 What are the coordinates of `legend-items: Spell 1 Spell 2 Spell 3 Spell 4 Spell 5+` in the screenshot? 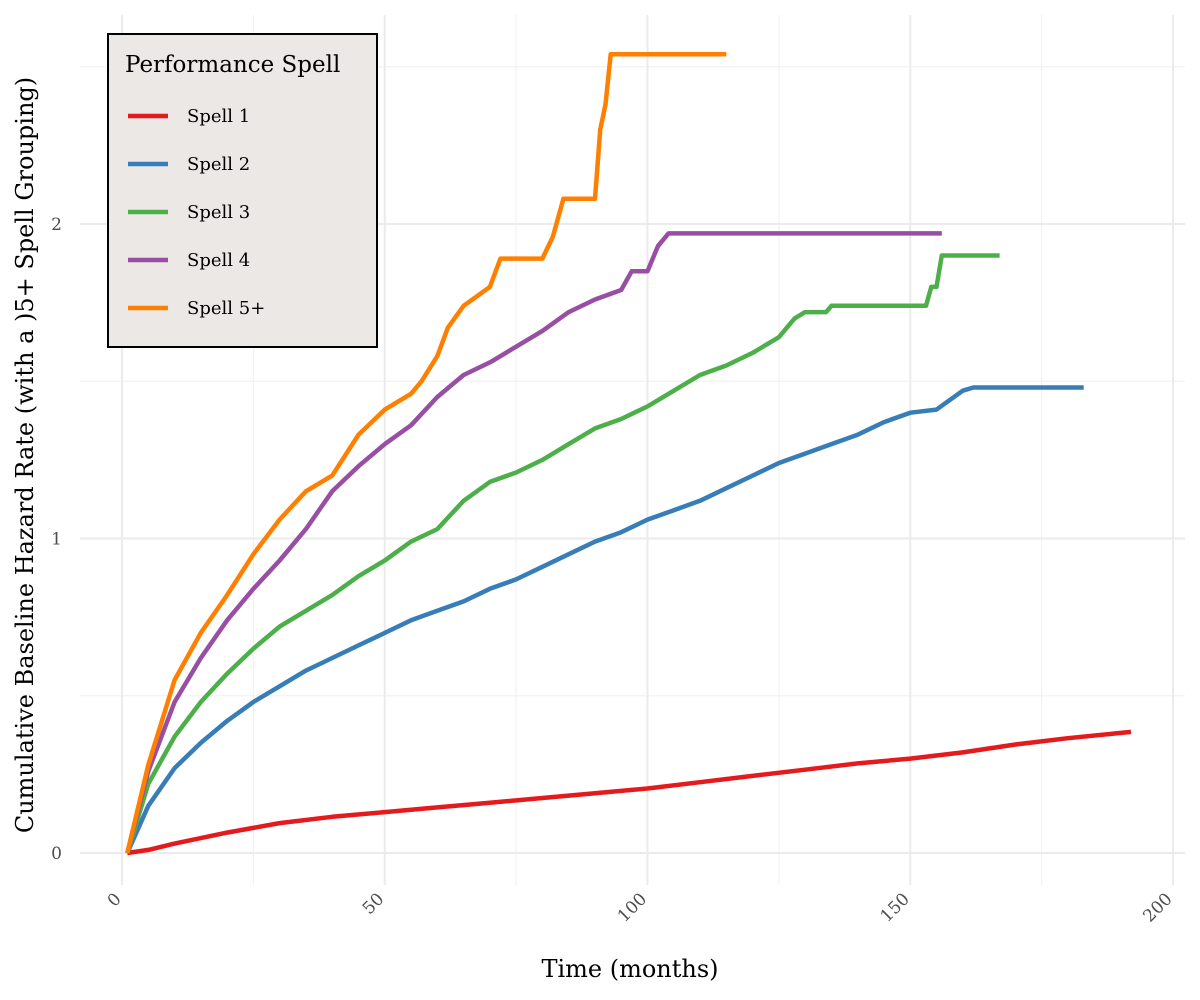 It's located at (196, 212).